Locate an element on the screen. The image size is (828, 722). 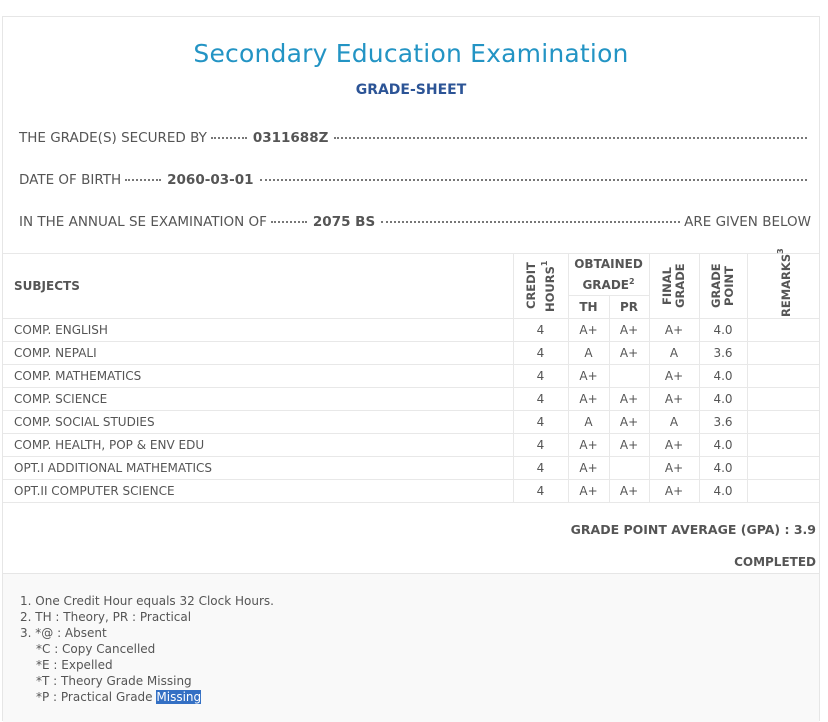
status: COMPLETED is located at coordinates (775, 562).